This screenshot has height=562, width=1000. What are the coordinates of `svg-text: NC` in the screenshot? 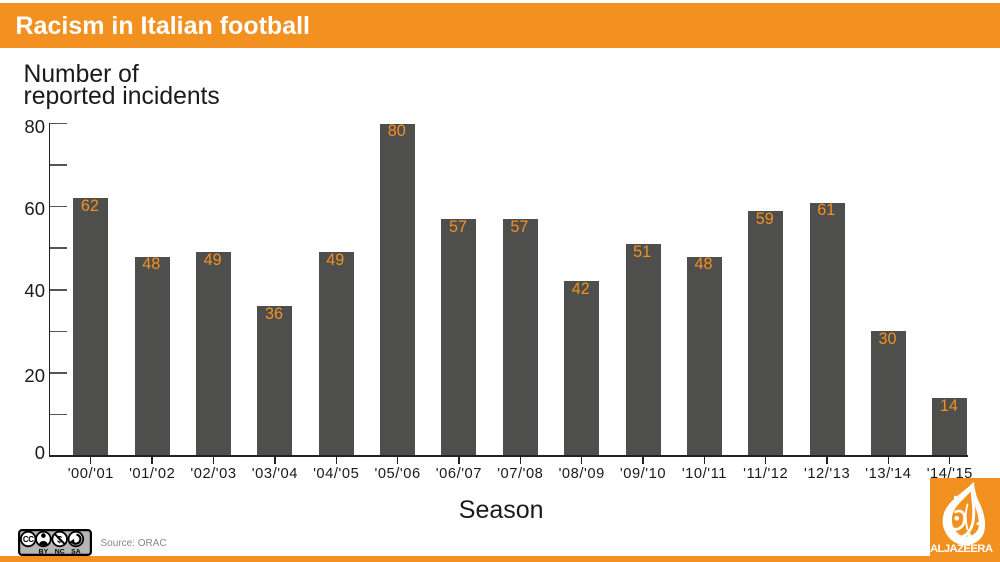 It's located at (59, 551).